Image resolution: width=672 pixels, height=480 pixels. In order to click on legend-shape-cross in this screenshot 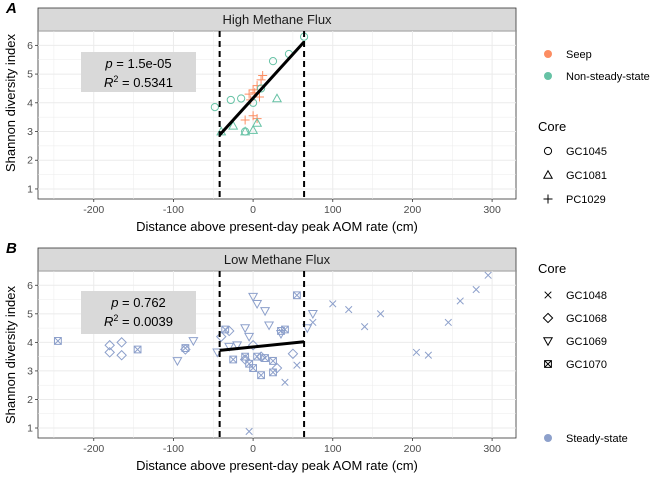, I will do `click(548, 295)`.